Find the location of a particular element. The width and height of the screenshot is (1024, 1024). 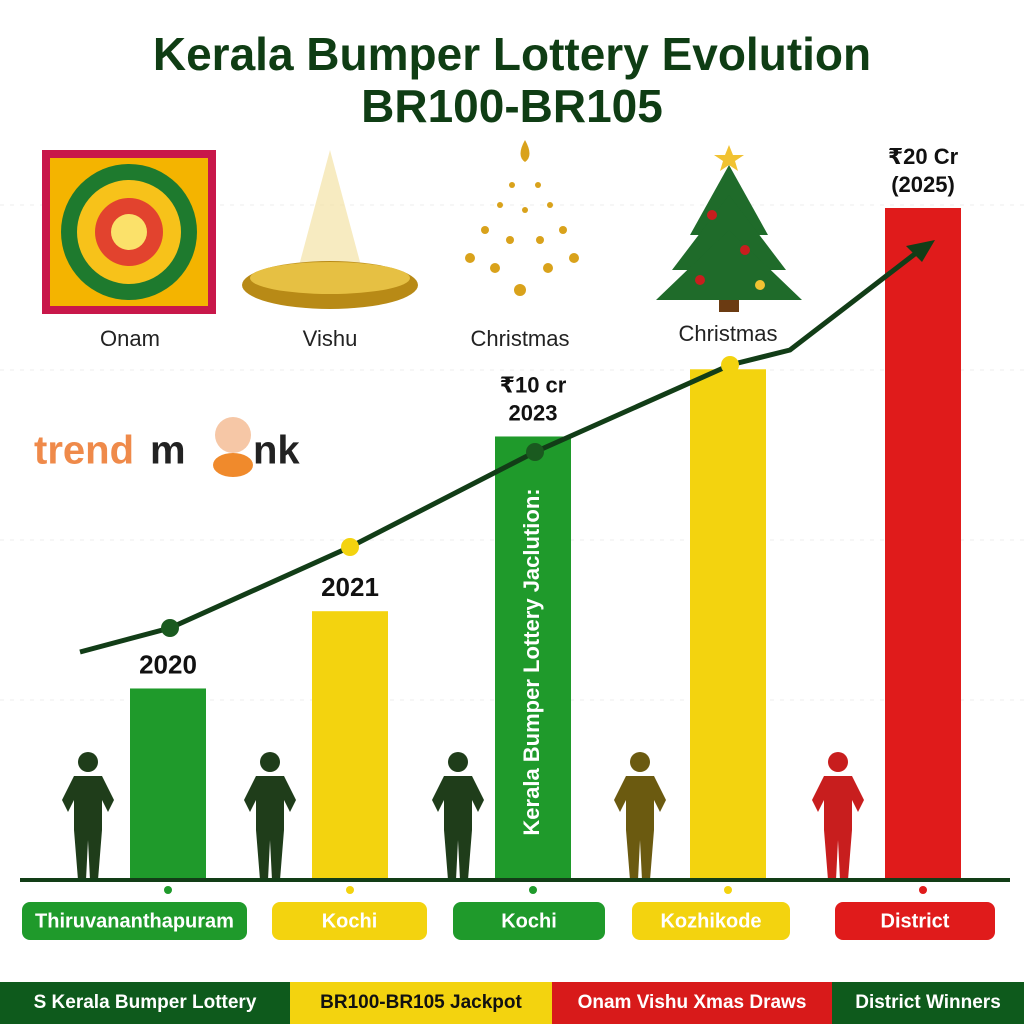

bar-label: (2025) is located at coordinates (923, 184).